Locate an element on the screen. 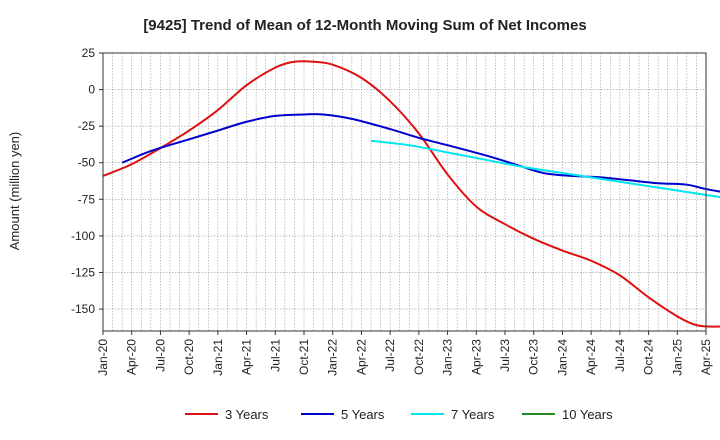 Image resolution: width=720 pixels, height=440 pixels. x-tick-label: Apr-21 is located at coordinates (247, 357).